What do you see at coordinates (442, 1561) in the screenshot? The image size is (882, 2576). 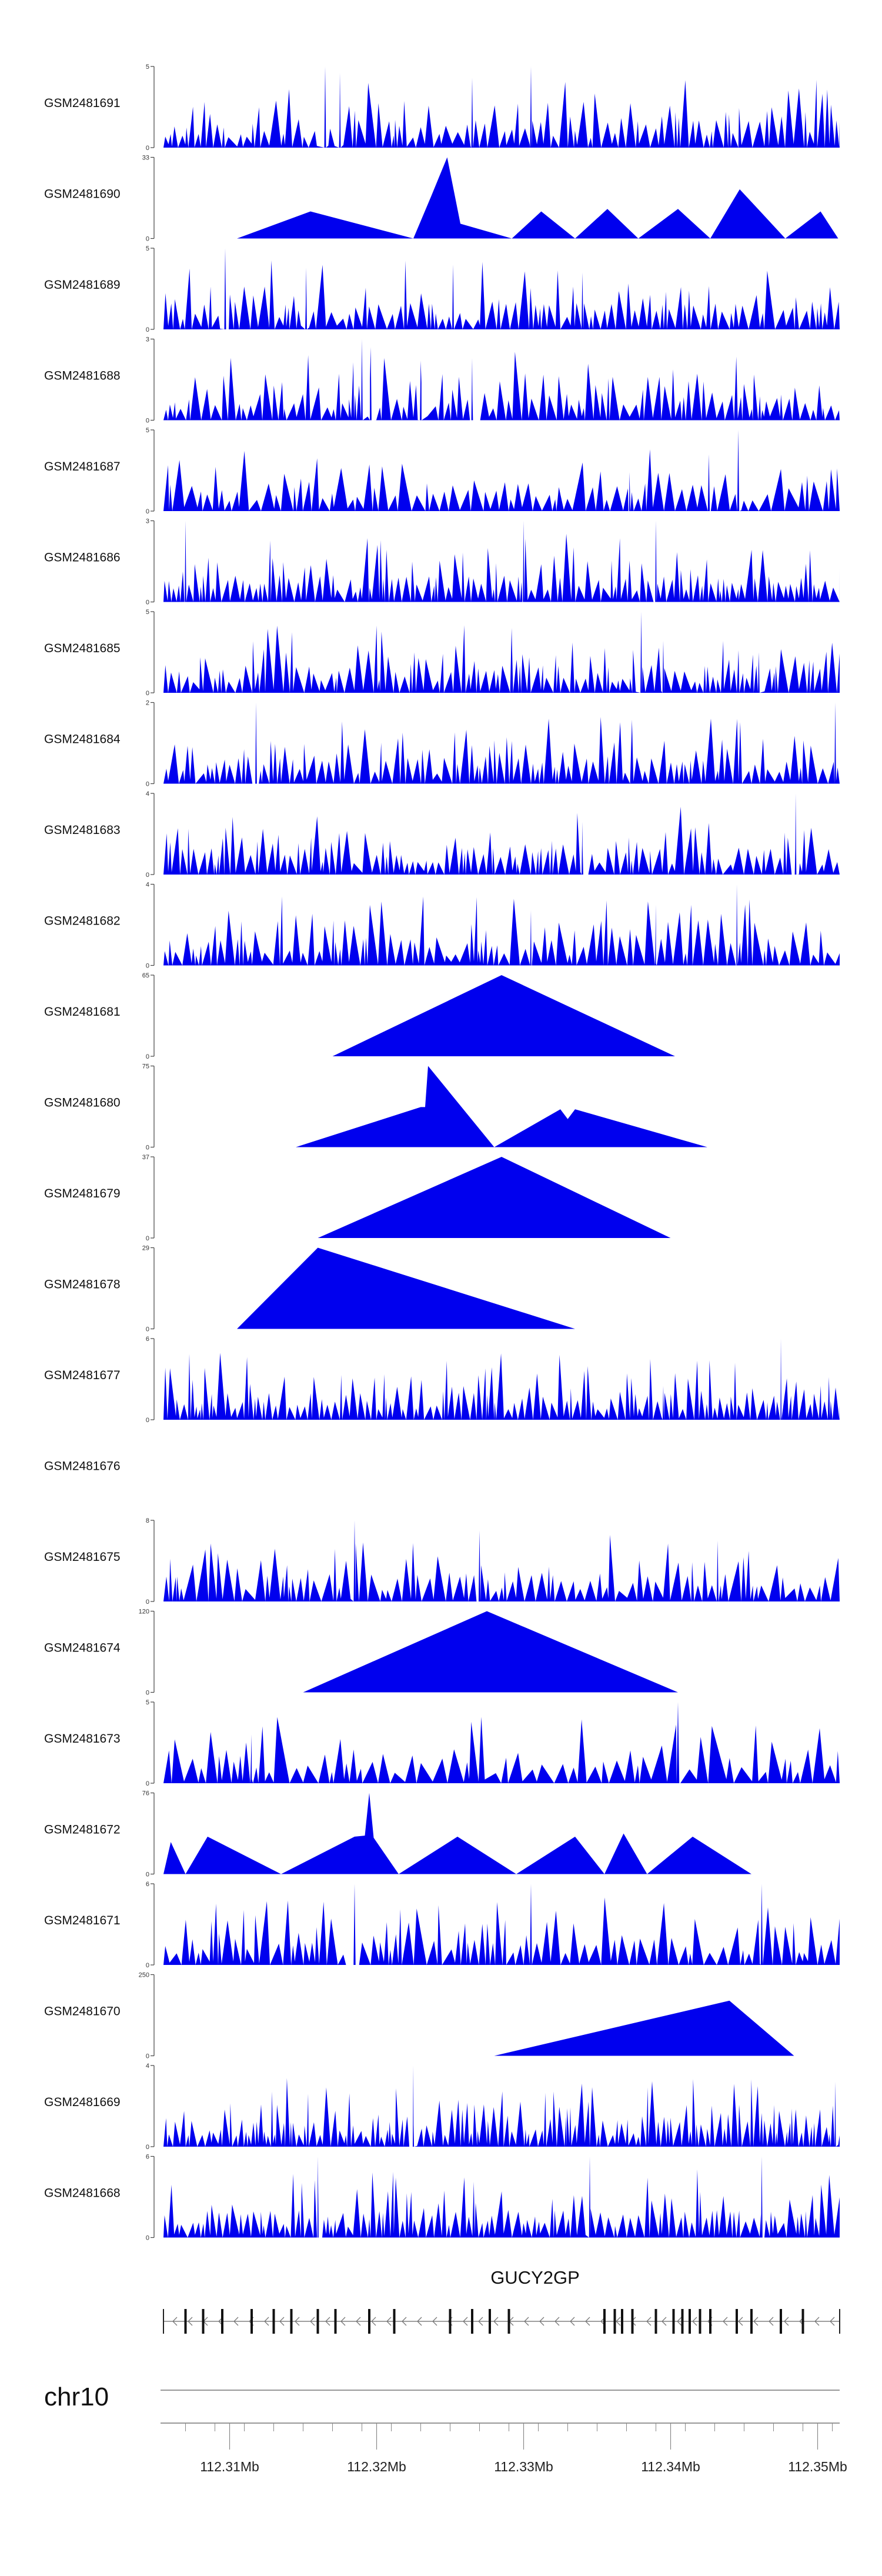 I see `track-GSM2481675: GSM2481675 8 0` at bounding box center [442, 1561].